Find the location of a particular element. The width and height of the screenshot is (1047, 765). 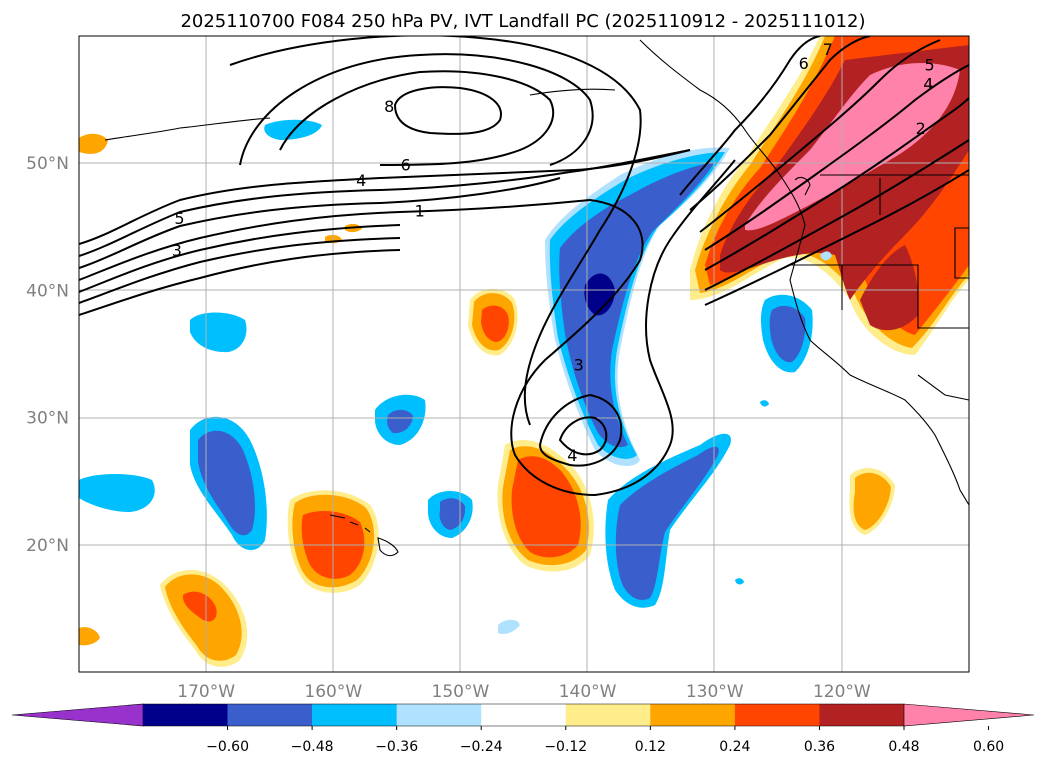

contour-label: 8 is located at coordinates (389, 106).